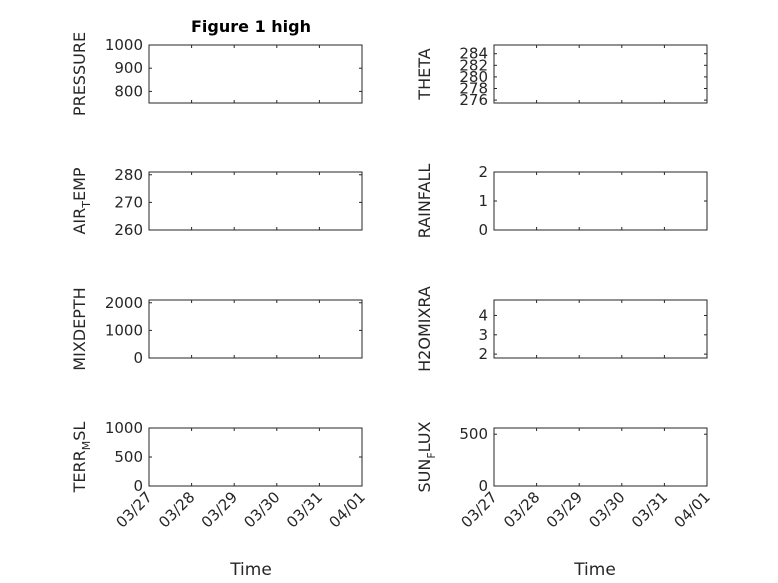  I want to click on y-tick-label: 284, so click(473, 54).